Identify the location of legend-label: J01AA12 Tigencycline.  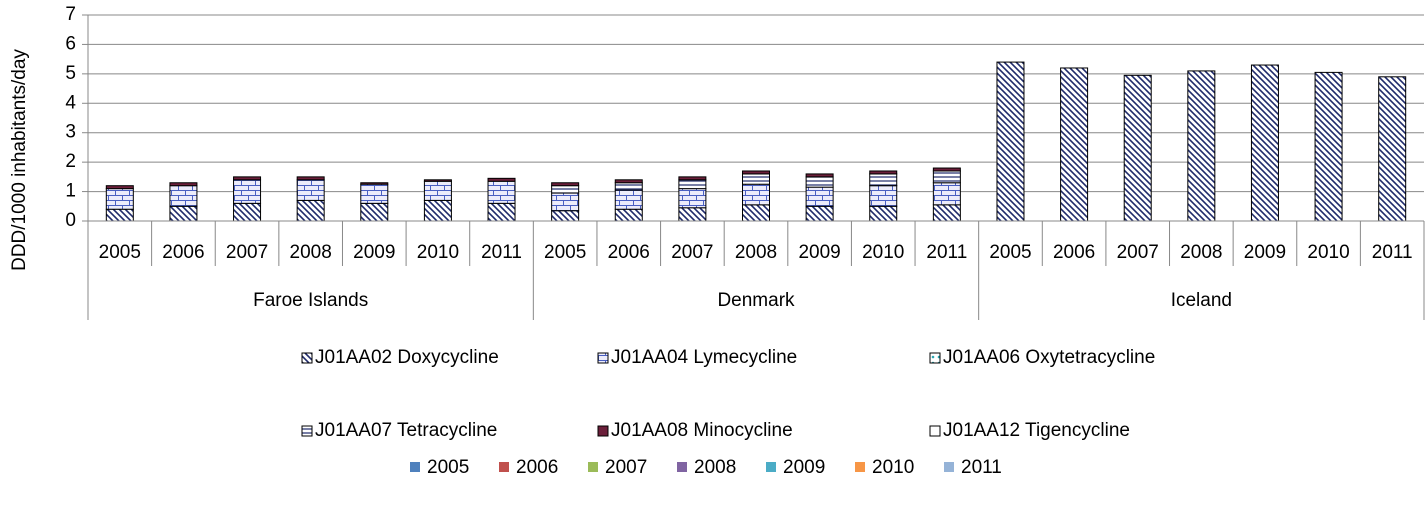
(1036, 430).